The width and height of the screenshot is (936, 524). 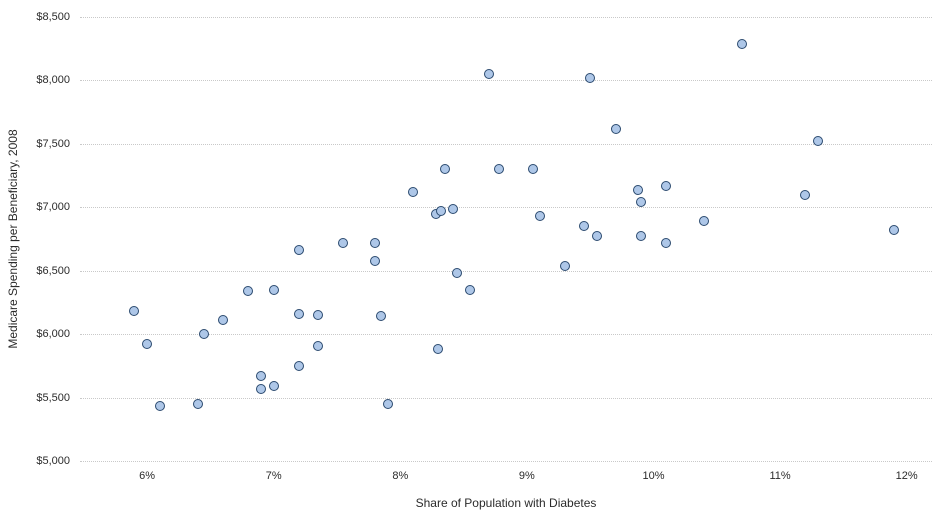 I want to click on y-axis-tick-label: $6,500, so click(x=53, y=270).